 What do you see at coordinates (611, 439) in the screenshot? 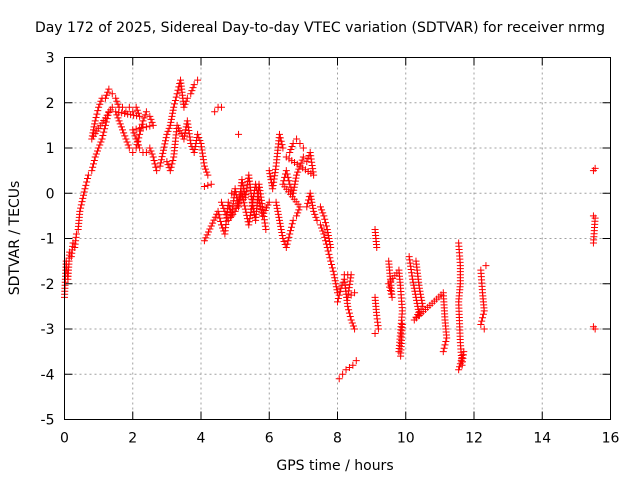
I see `x-tick-label: 16` at bounding box center [611, 439].